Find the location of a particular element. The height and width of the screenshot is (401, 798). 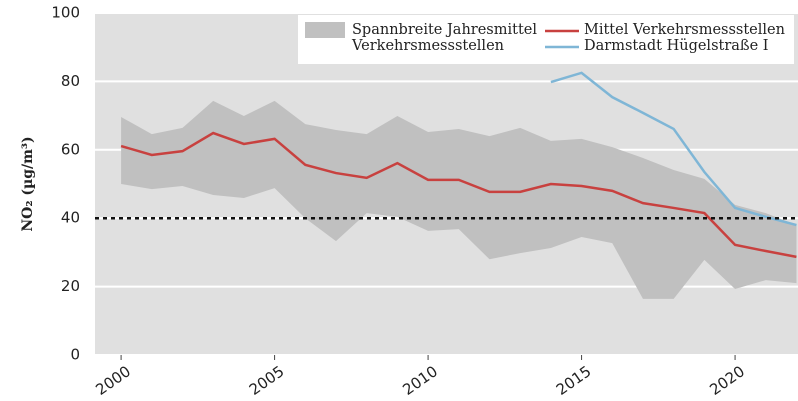

y-tick-label: 20 is located at coordinates (70, 286).